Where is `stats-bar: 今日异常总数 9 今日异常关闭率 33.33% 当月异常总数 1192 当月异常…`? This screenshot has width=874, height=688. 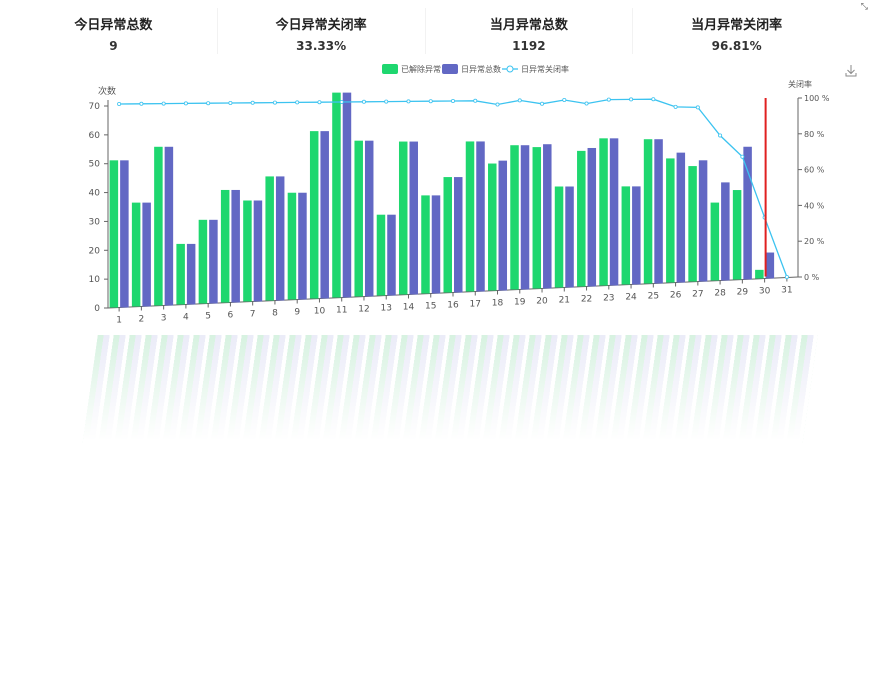 stats-bar: 今日异常总数 9 今日异常关闭率 33.33% 当月异常总数 1192 当月异常… is located at coordinates (425, 31).